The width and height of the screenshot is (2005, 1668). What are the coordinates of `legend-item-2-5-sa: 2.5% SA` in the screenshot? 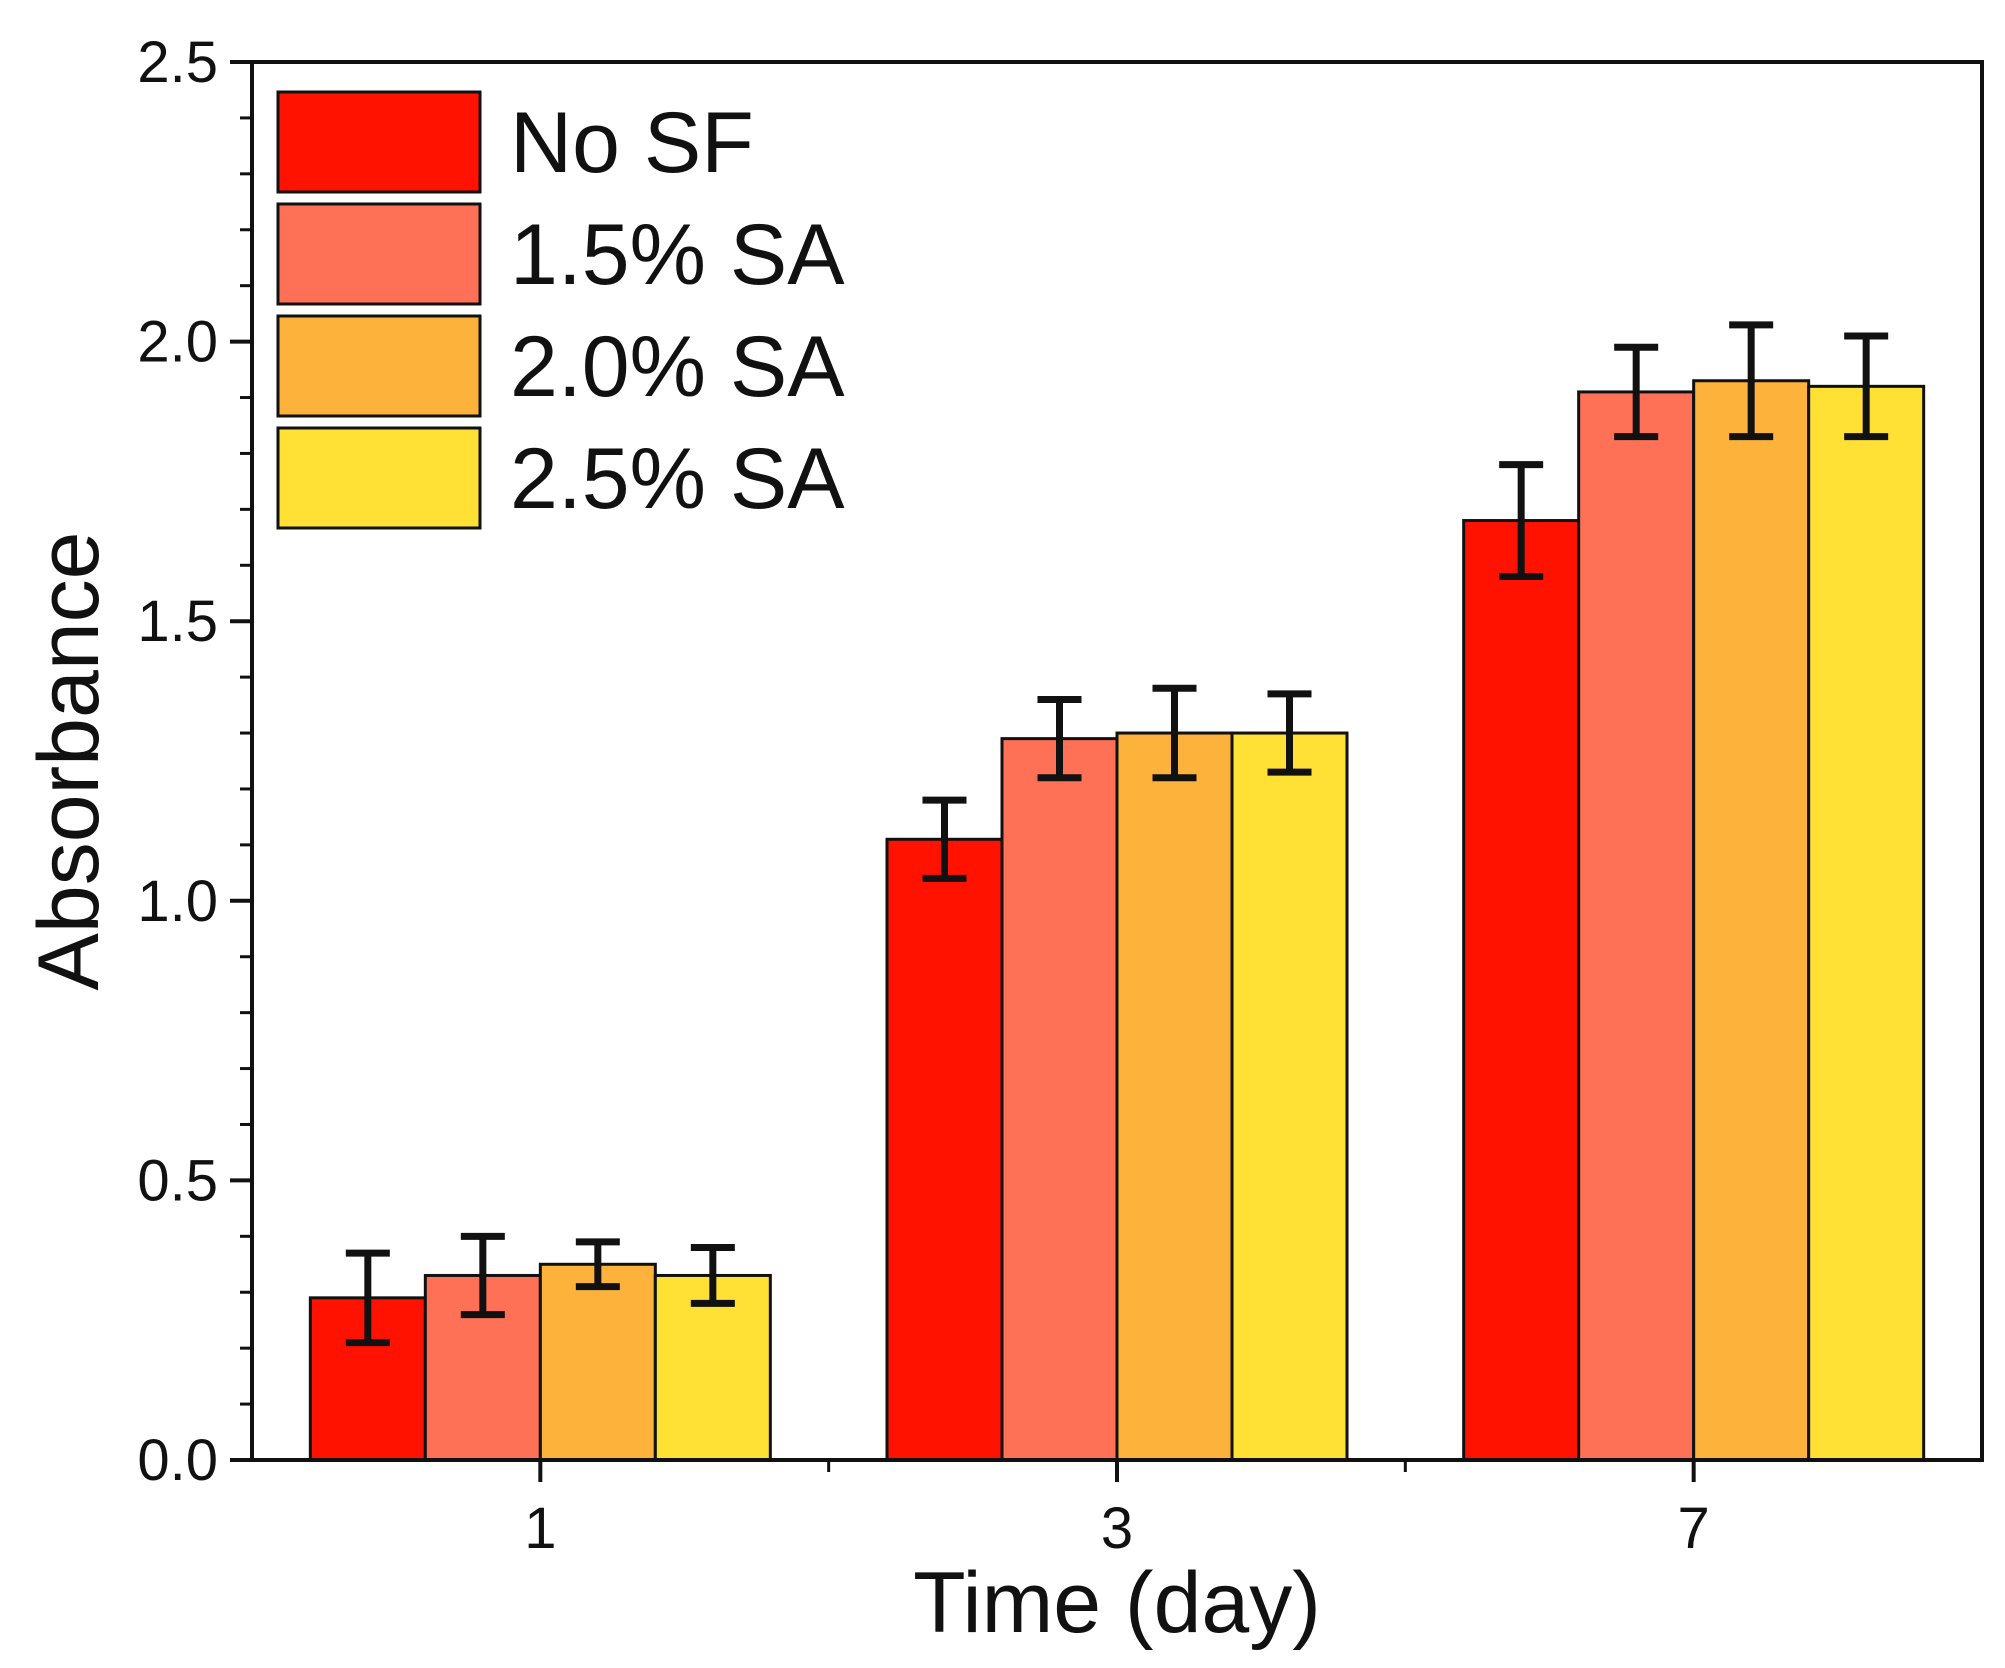 It's located at (560, 478).